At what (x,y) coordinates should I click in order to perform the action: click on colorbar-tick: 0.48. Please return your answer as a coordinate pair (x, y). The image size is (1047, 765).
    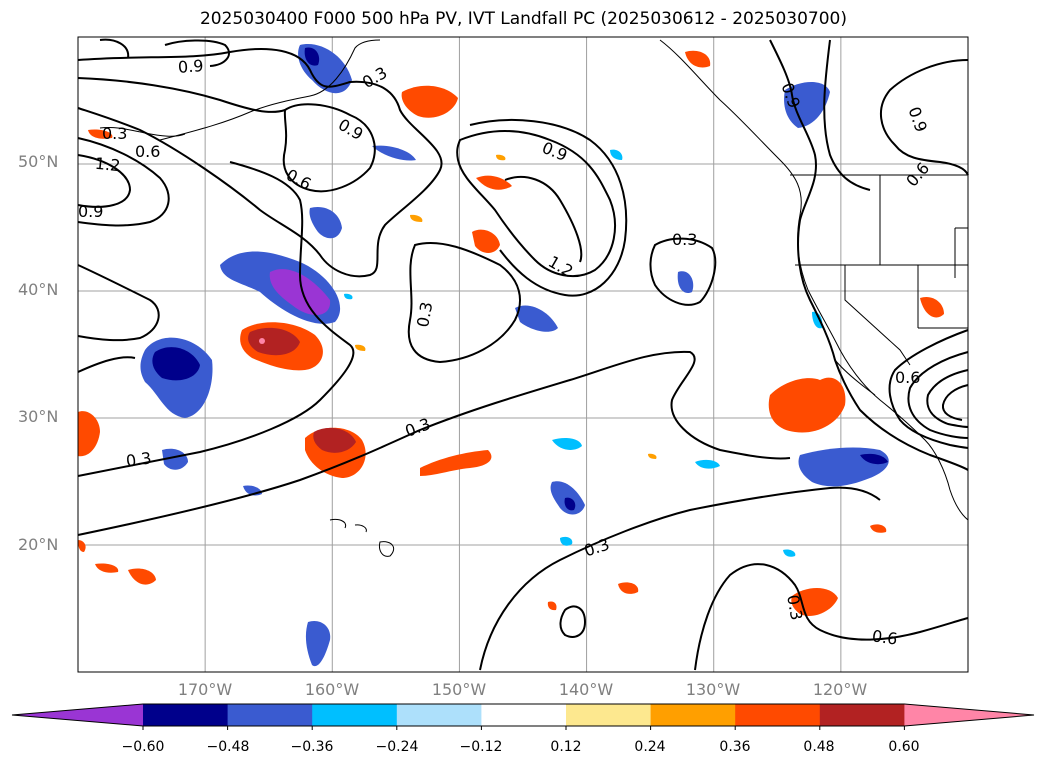
    Looking at the image, I should click on (819, 747).